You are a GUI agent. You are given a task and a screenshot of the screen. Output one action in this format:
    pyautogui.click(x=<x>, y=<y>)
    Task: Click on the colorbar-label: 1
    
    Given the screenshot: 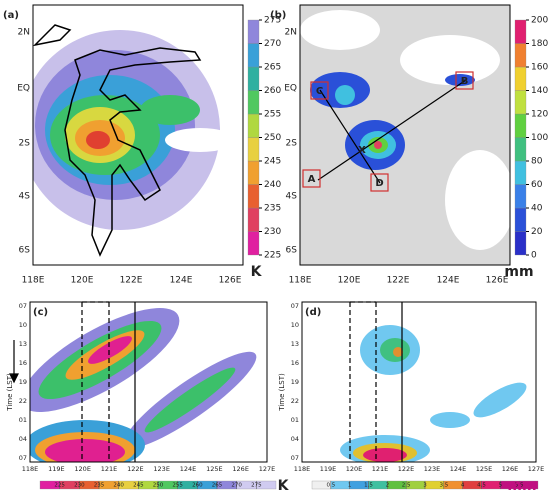 What is the action you would take?
    pyautogui.click(x=350, y=486)
    